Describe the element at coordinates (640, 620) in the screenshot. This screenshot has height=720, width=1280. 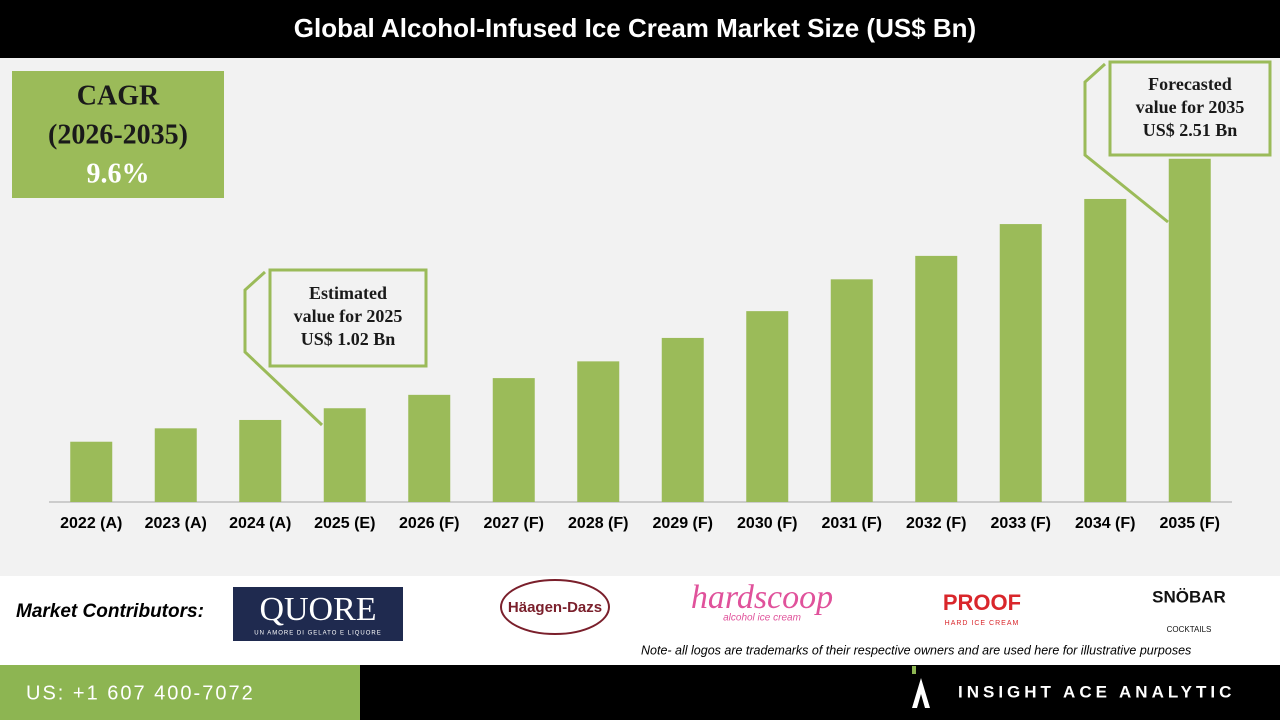
I see `contributors-strip` at that location.